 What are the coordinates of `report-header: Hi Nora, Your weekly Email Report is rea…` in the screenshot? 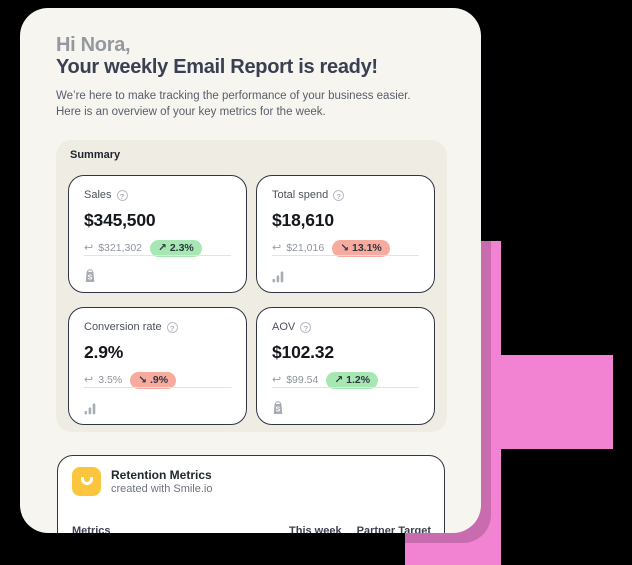 It's located at (256, 77).